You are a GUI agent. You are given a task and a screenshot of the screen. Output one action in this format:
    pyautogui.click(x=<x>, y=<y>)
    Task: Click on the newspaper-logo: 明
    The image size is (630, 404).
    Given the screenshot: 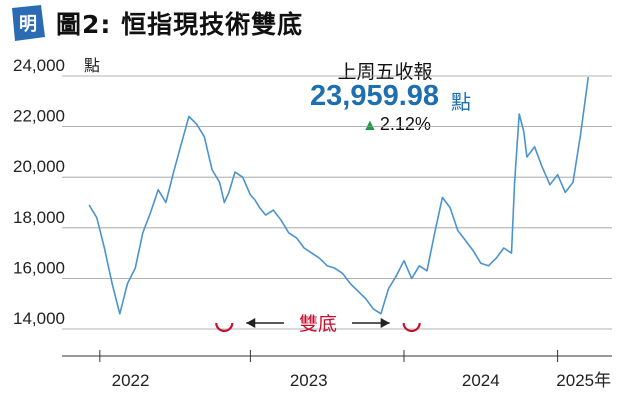 What is the action you would take?
    pyautogui.click(x=28, y=23)
    